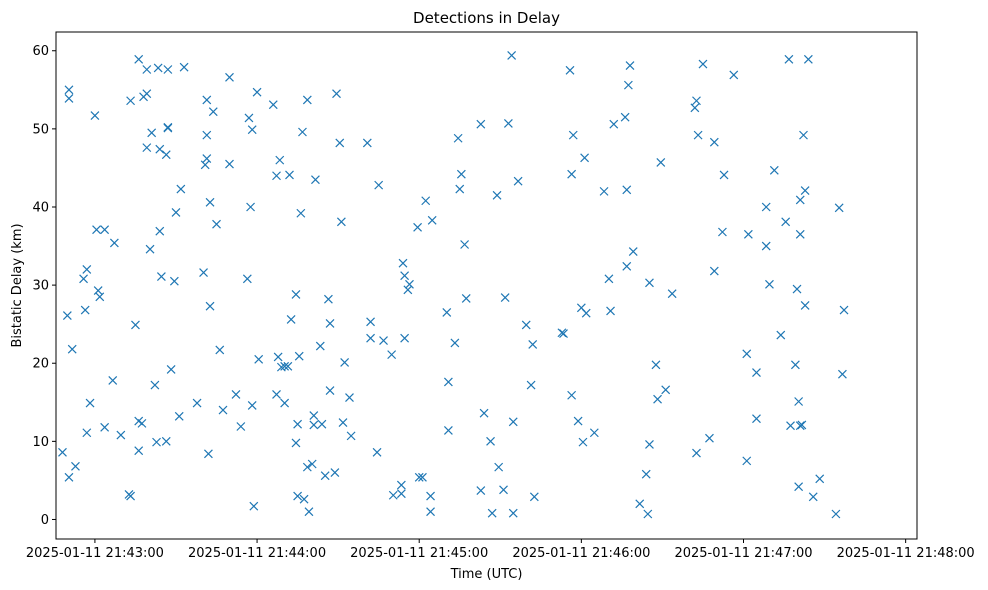  I want to click on x-tick-label: 2025-01-11 21:43:00, so click(95, 553).